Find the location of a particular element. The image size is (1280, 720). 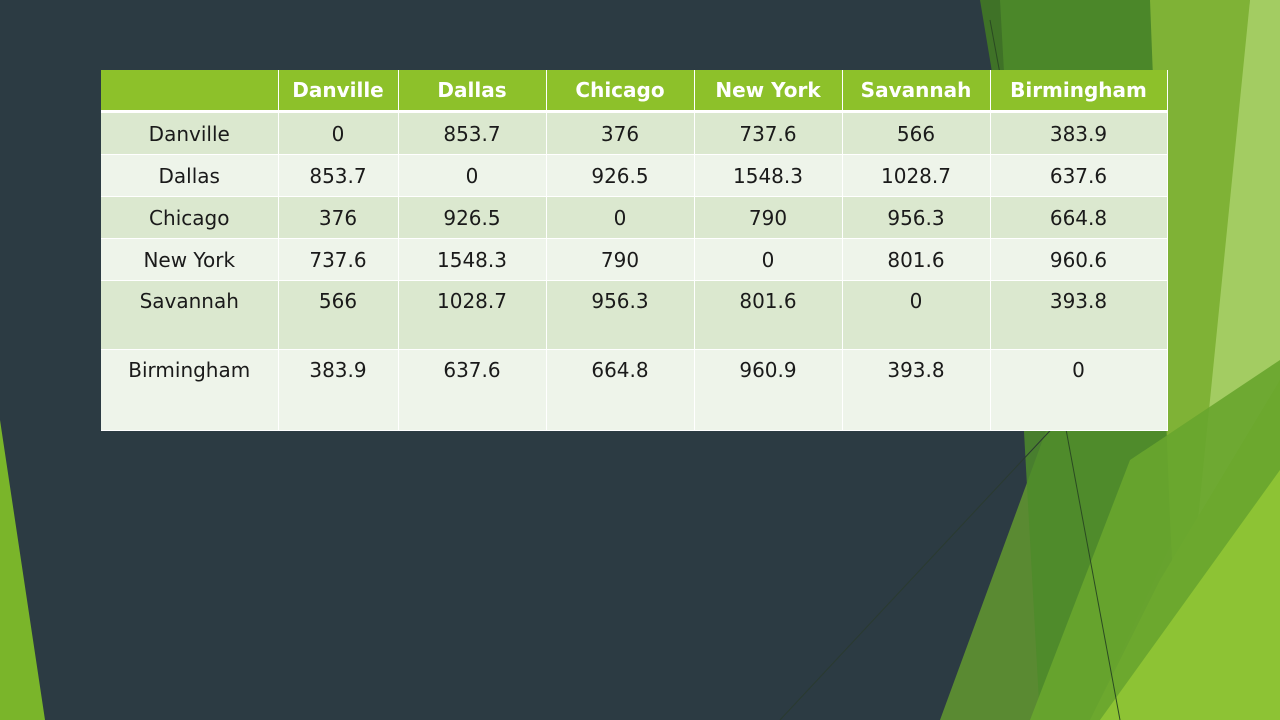

table-row: Danville 0 853.7 376 737.6 566 383.9 is located at coordinates (634, 133).